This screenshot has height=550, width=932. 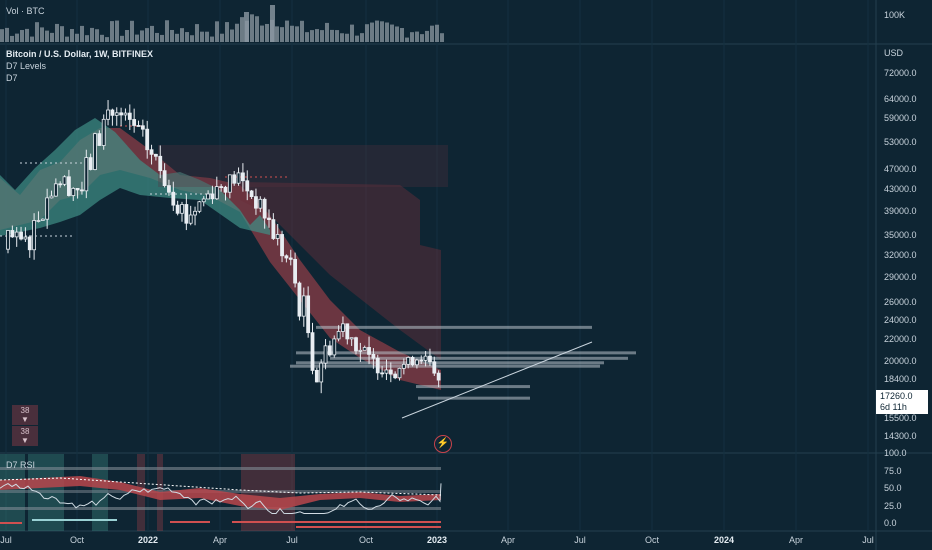 What do you see at coordinates (893, 407) in the screenshot?
I see `candle-countdown: 6d 11h` at bounding box center [893, 407].